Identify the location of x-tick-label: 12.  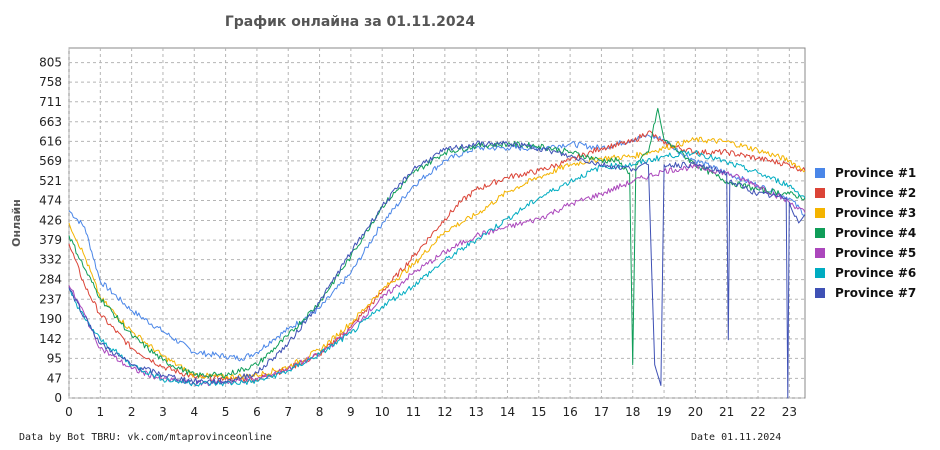
(444, 412).